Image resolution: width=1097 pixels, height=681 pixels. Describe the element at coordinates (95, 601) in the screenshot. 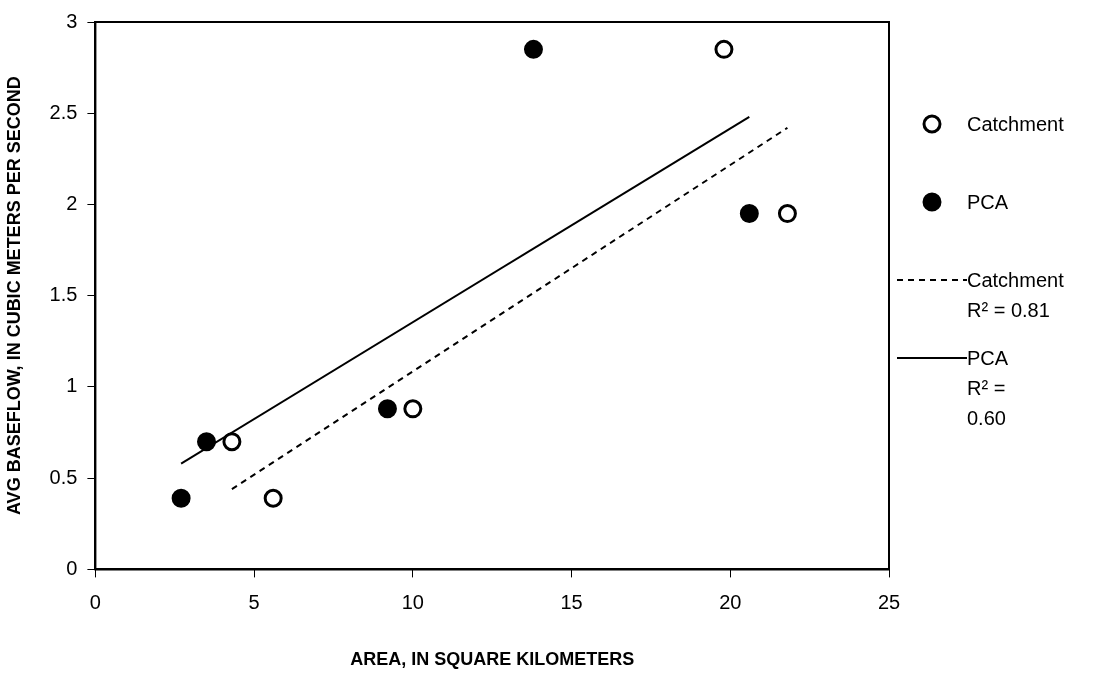

I see `x-tick-label: 0` at that location.